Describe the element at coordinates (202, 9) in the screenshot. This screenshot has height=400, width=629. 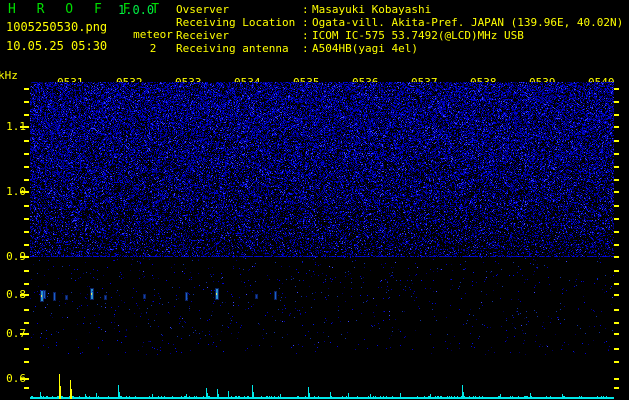
I see `metadata-key: Ovserver` at that location.